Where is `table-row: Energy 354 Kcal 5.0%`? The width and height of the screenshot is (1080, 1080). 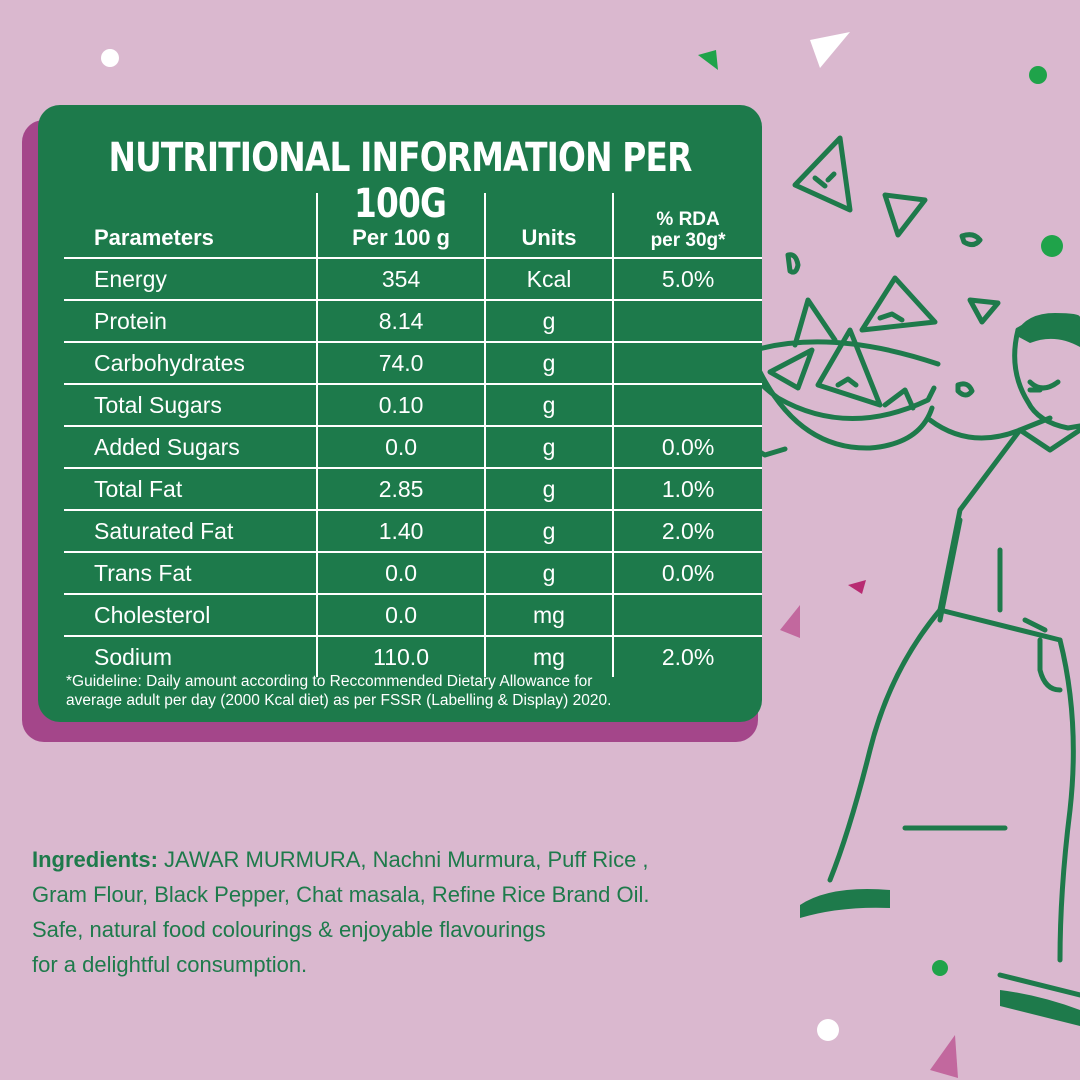 table-row: Energy 354 Kcal 5.0% is located at coordinates (413, 278).